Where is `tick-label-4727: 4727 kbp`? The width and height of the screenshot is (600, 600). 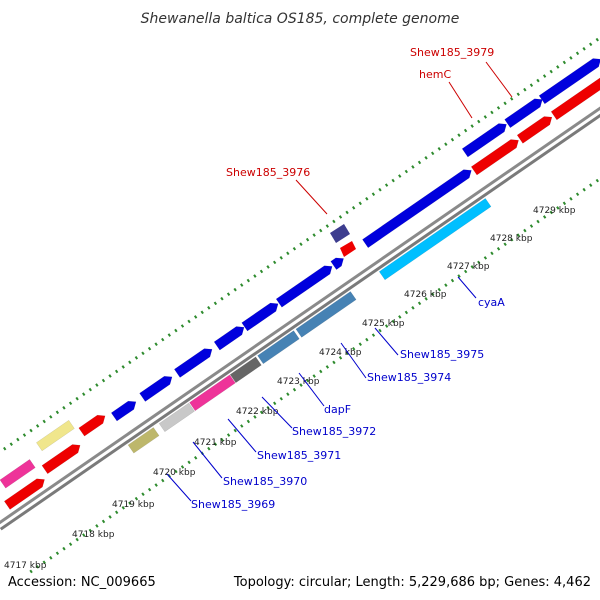
tick-label-4727: 4727 kbp is located at coordinates (468, 267).